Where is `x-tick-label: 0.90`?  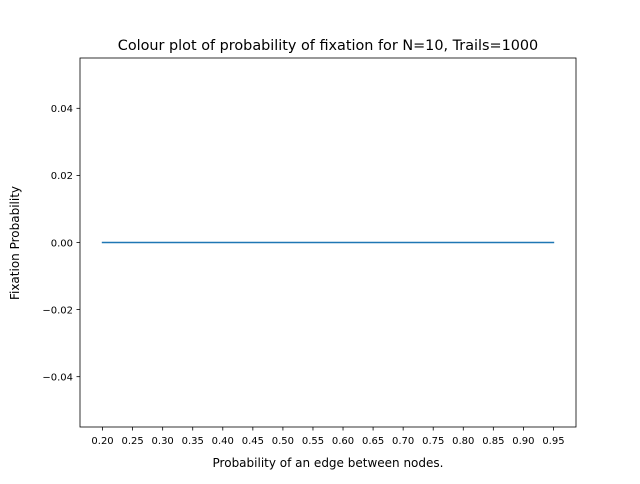
x-tick-label: 0.90 is located at coordinates (523, 441).